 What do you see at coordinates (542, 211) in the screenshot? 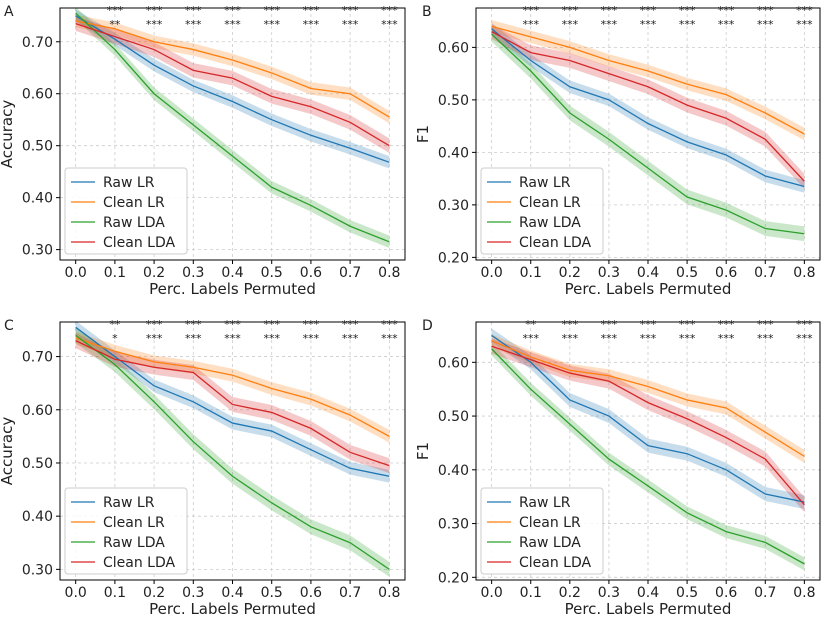
I see `legend-box` at bounding box center [542, 211].